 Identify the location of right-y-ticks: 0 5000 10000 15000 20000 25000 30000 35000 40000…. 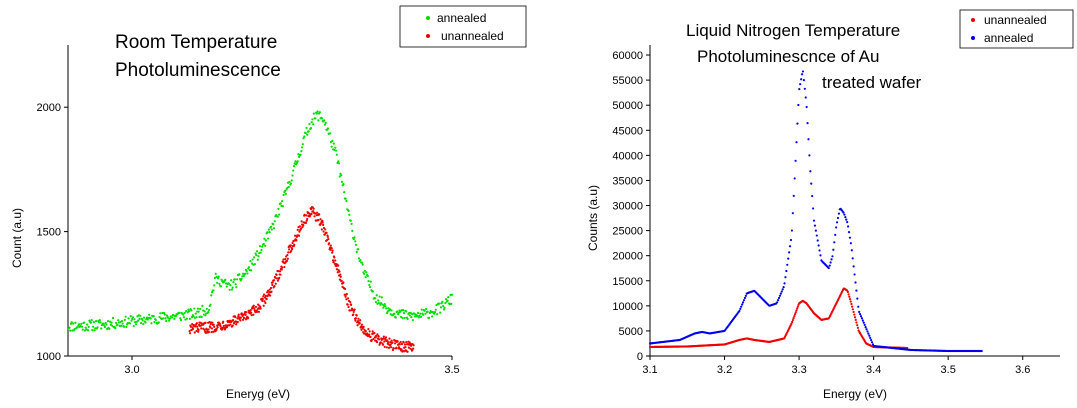
(631, 206).